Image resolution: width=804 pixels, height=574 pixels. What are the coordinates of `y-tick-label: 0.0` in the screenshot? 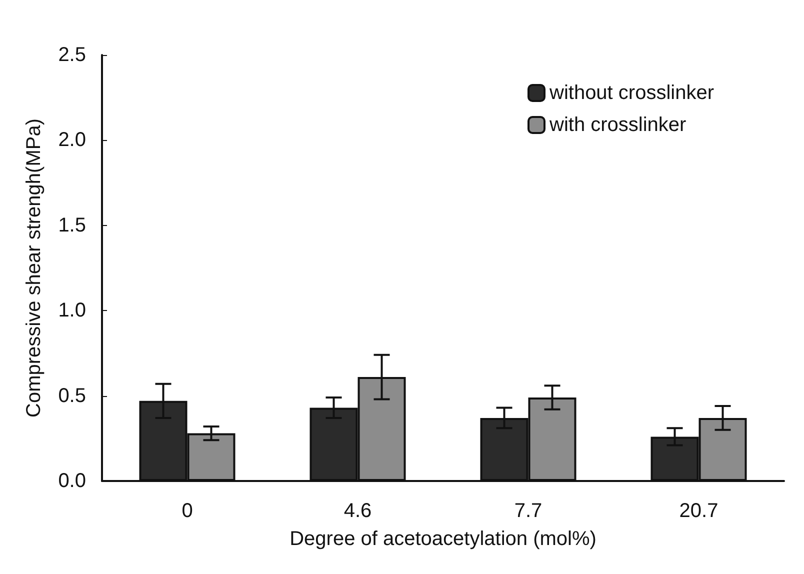 It's located at (72, 481).